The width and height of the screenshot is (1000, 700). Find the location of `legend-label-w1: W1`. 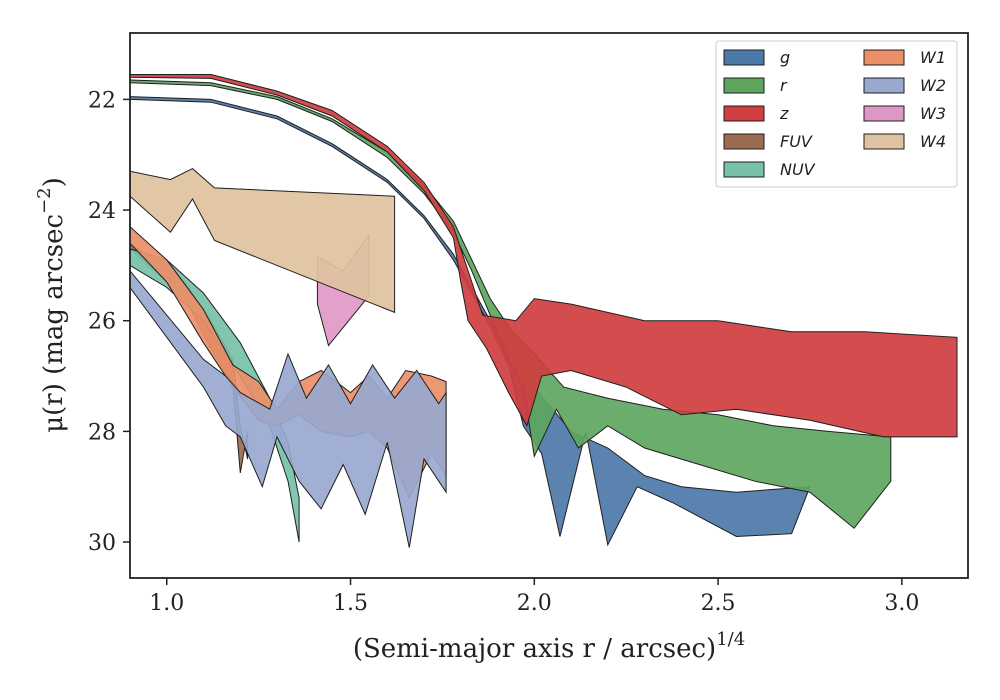

legend-label-w1: W1 is located at coordinates (933, 57).